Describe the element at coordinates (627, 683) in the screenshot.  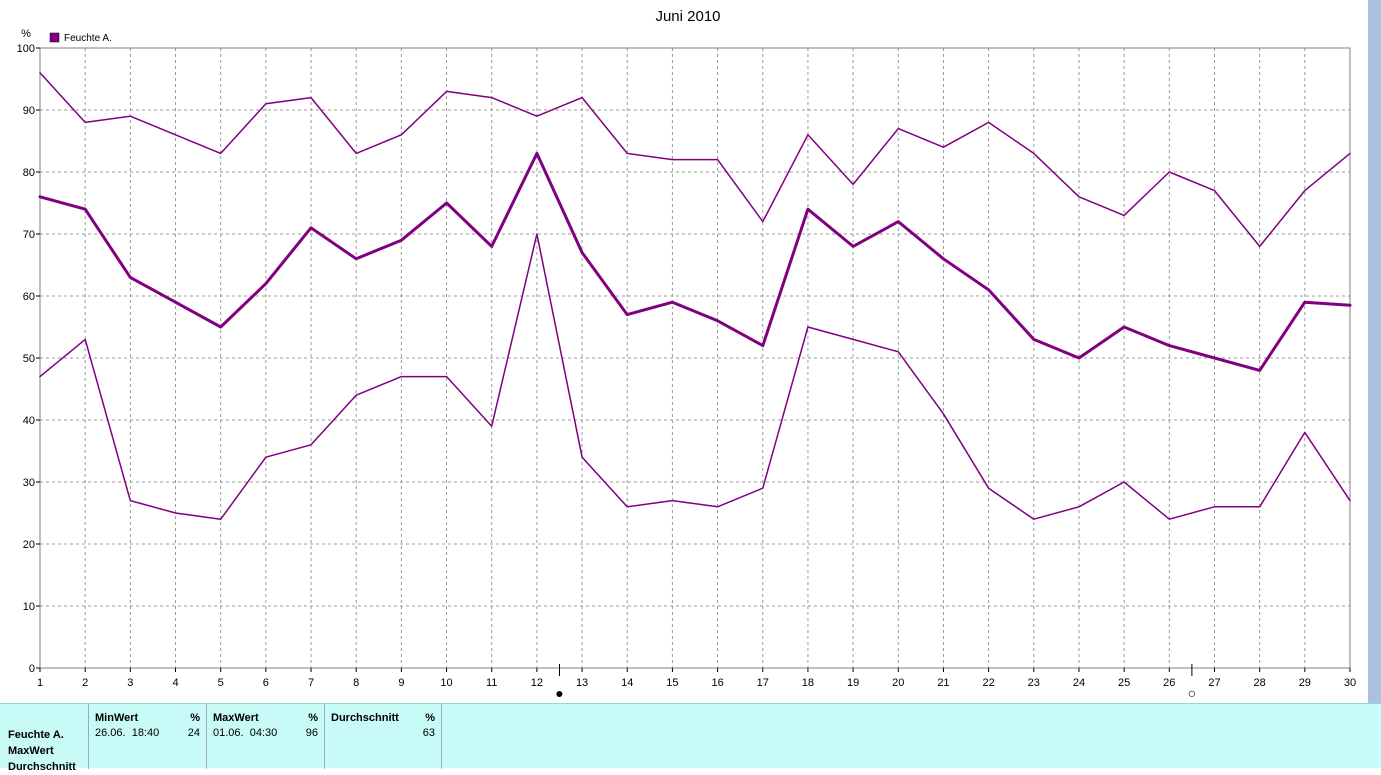
I see `x-tick-label: 14` at that location.